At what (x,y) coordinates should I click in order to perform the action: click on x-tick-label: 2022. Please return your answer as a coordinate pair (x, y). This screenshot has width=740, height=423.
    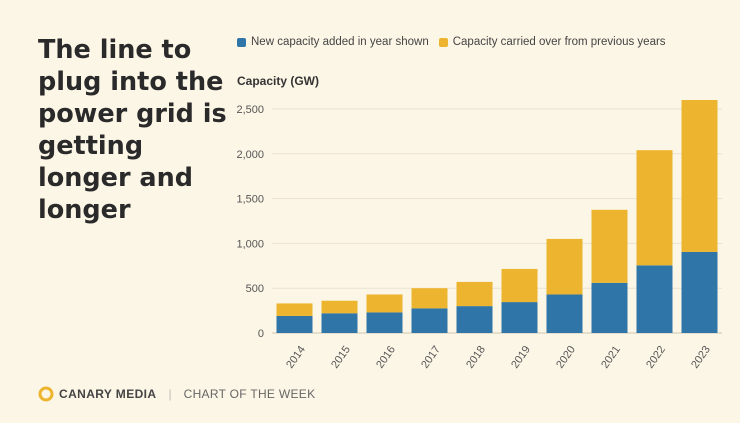
    Looking at the image, I should click on (656, 357).